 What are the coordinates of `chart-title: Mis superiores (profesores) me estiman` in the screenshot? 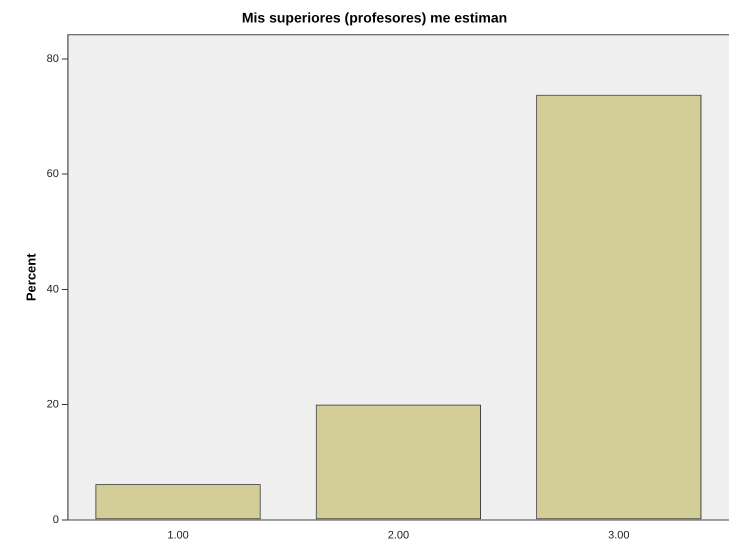 It's located at (375, 17).